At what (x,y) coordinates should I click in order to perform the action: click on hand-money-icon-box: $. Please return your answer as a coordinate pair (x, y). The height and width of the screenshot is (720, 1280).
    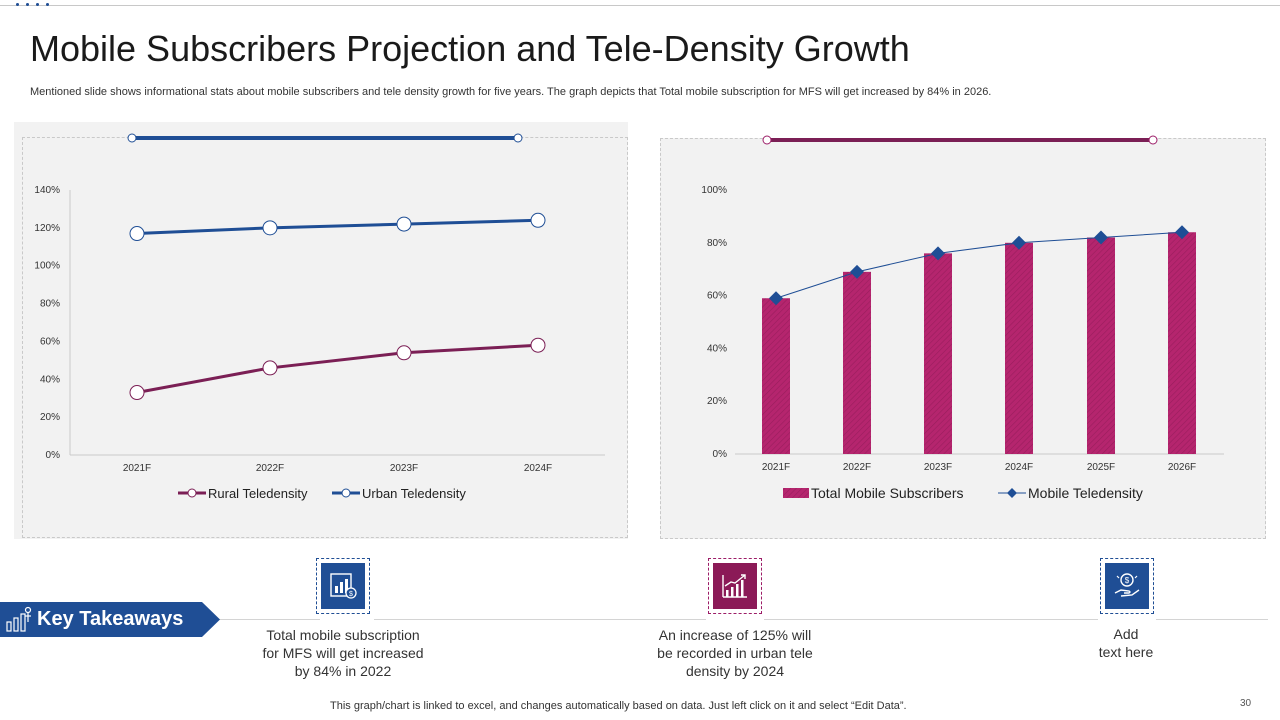
    Looking at the image, I should click on (1127, 586).